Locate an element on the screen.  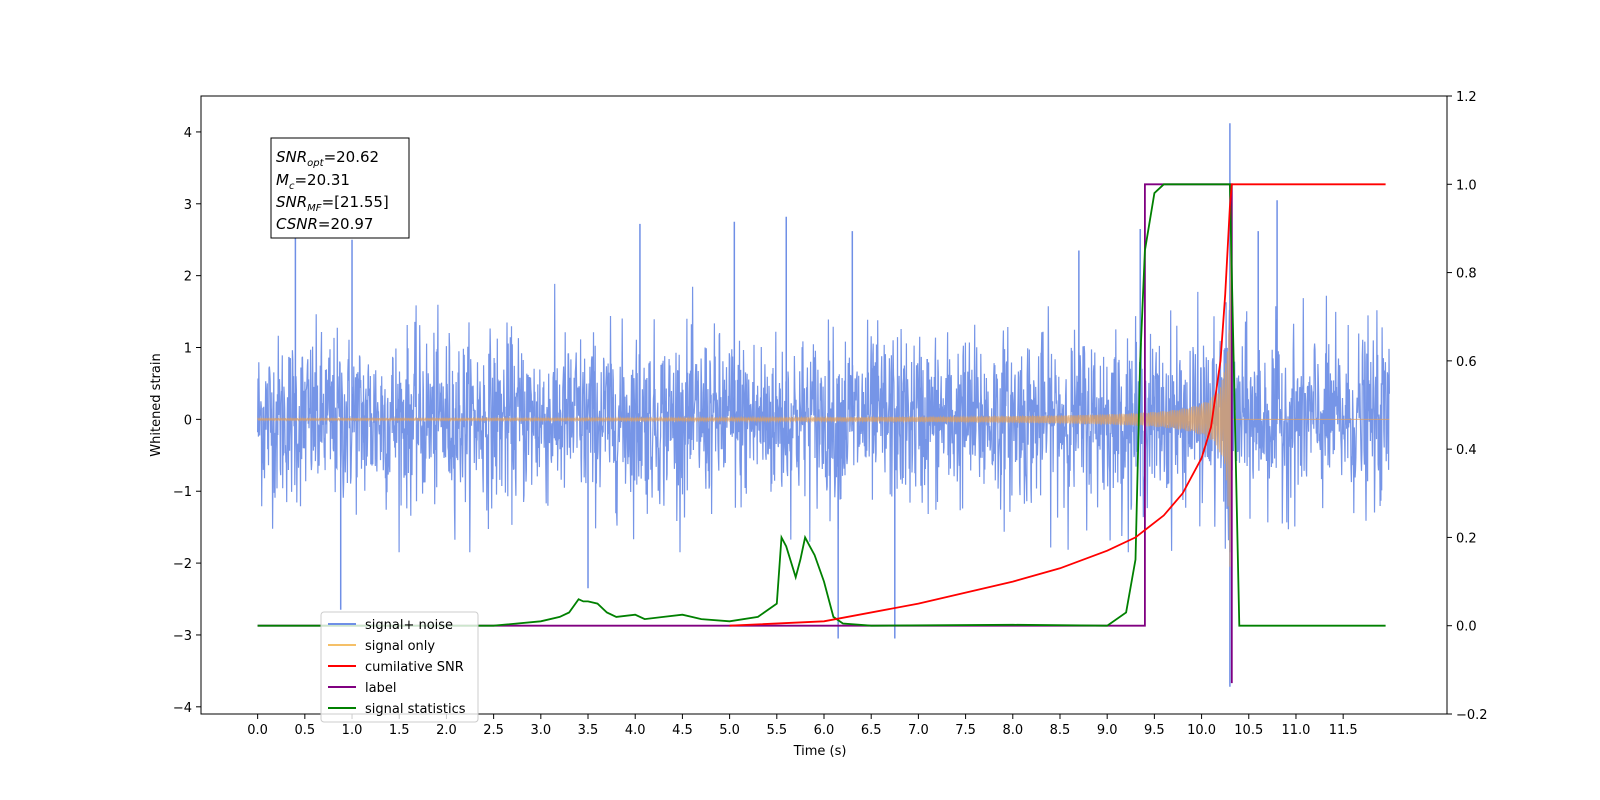
legend-label-signal-noise: signal+ noise is located at coordinates (409, 625).